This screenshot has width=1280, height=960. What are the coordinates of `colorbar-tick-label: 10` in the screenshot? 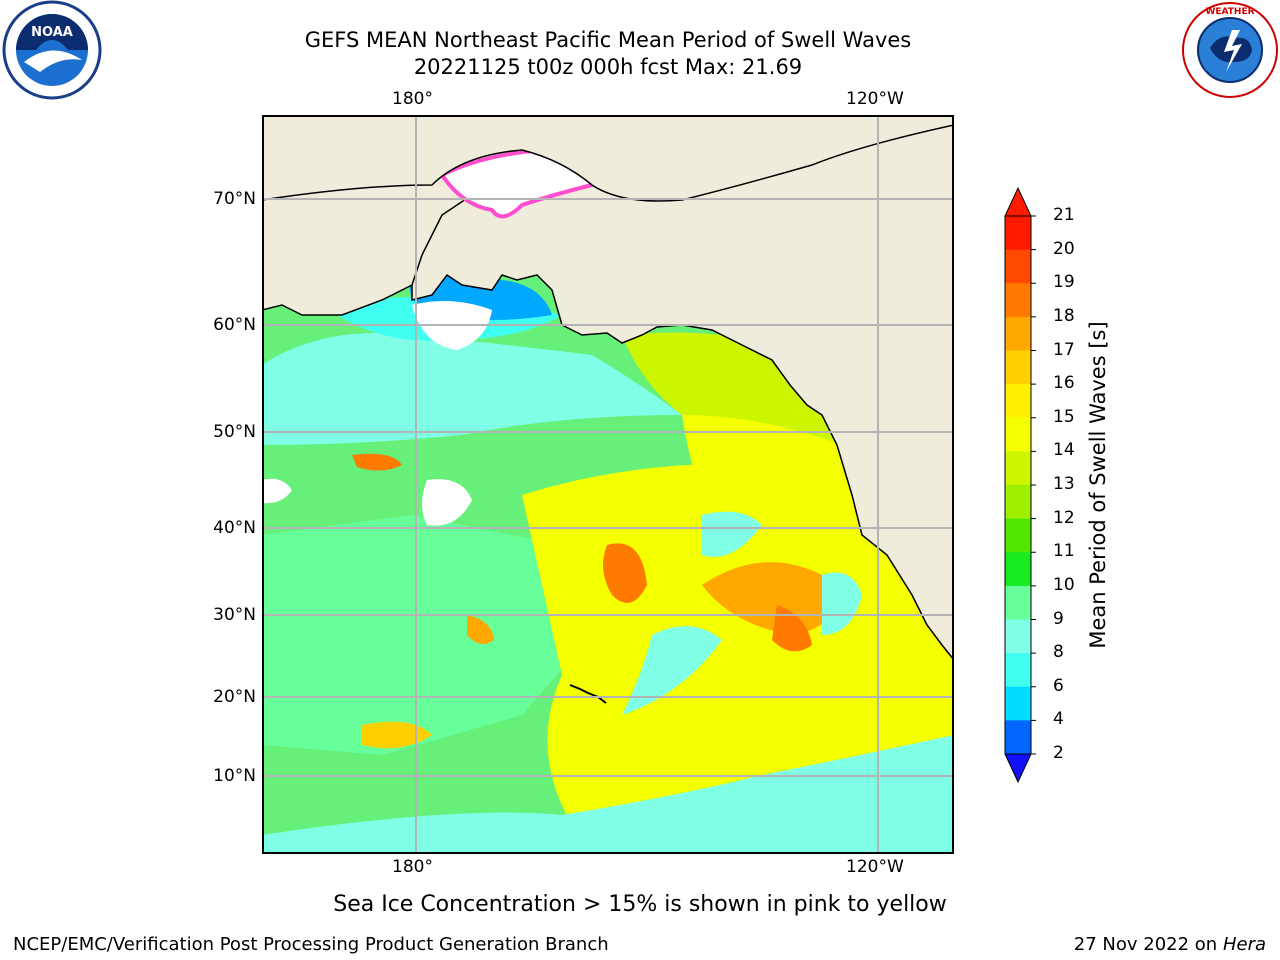 It's located at (1064, 584).